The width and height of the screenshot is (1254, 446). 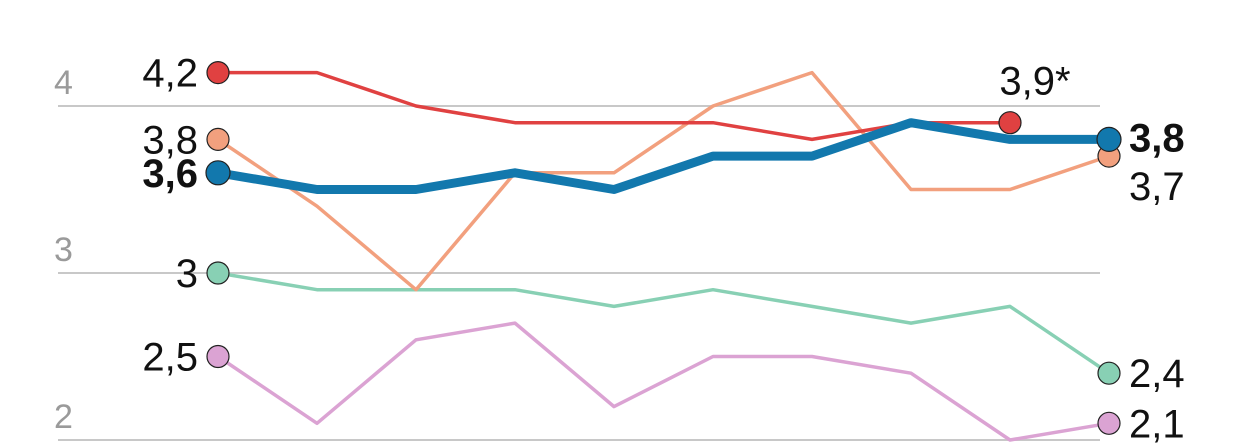 I want to click on end-label-2: 3,8, so click(x=1157, y=138).